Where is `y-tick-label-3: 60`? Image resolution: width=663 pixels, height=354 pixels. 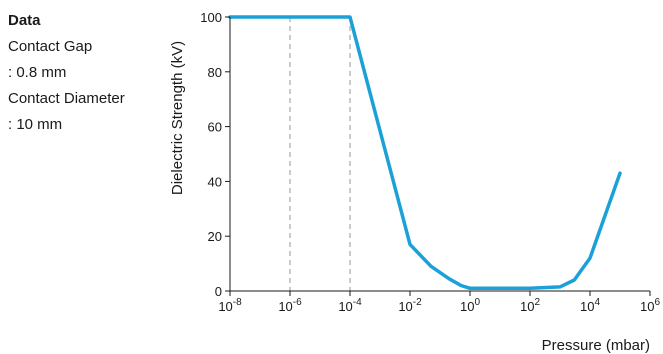
y-tick-label-3: 60 is located at coordinates (215, 127).